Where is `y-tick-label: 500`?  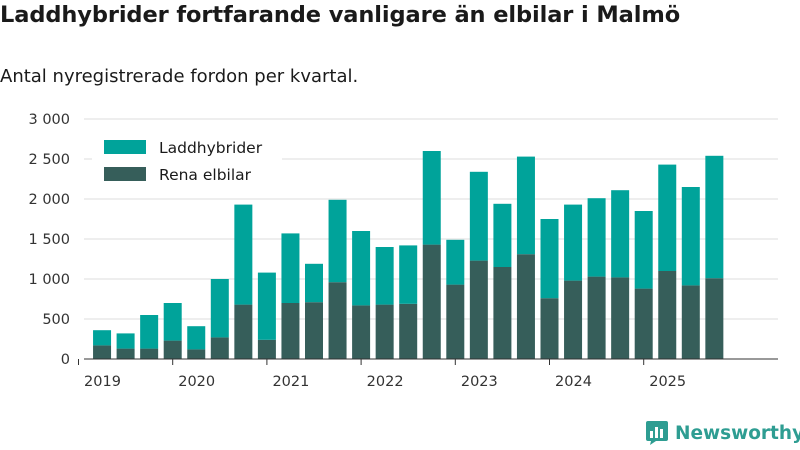 y-tick-label: 500 is located at coordinates (56, 320).